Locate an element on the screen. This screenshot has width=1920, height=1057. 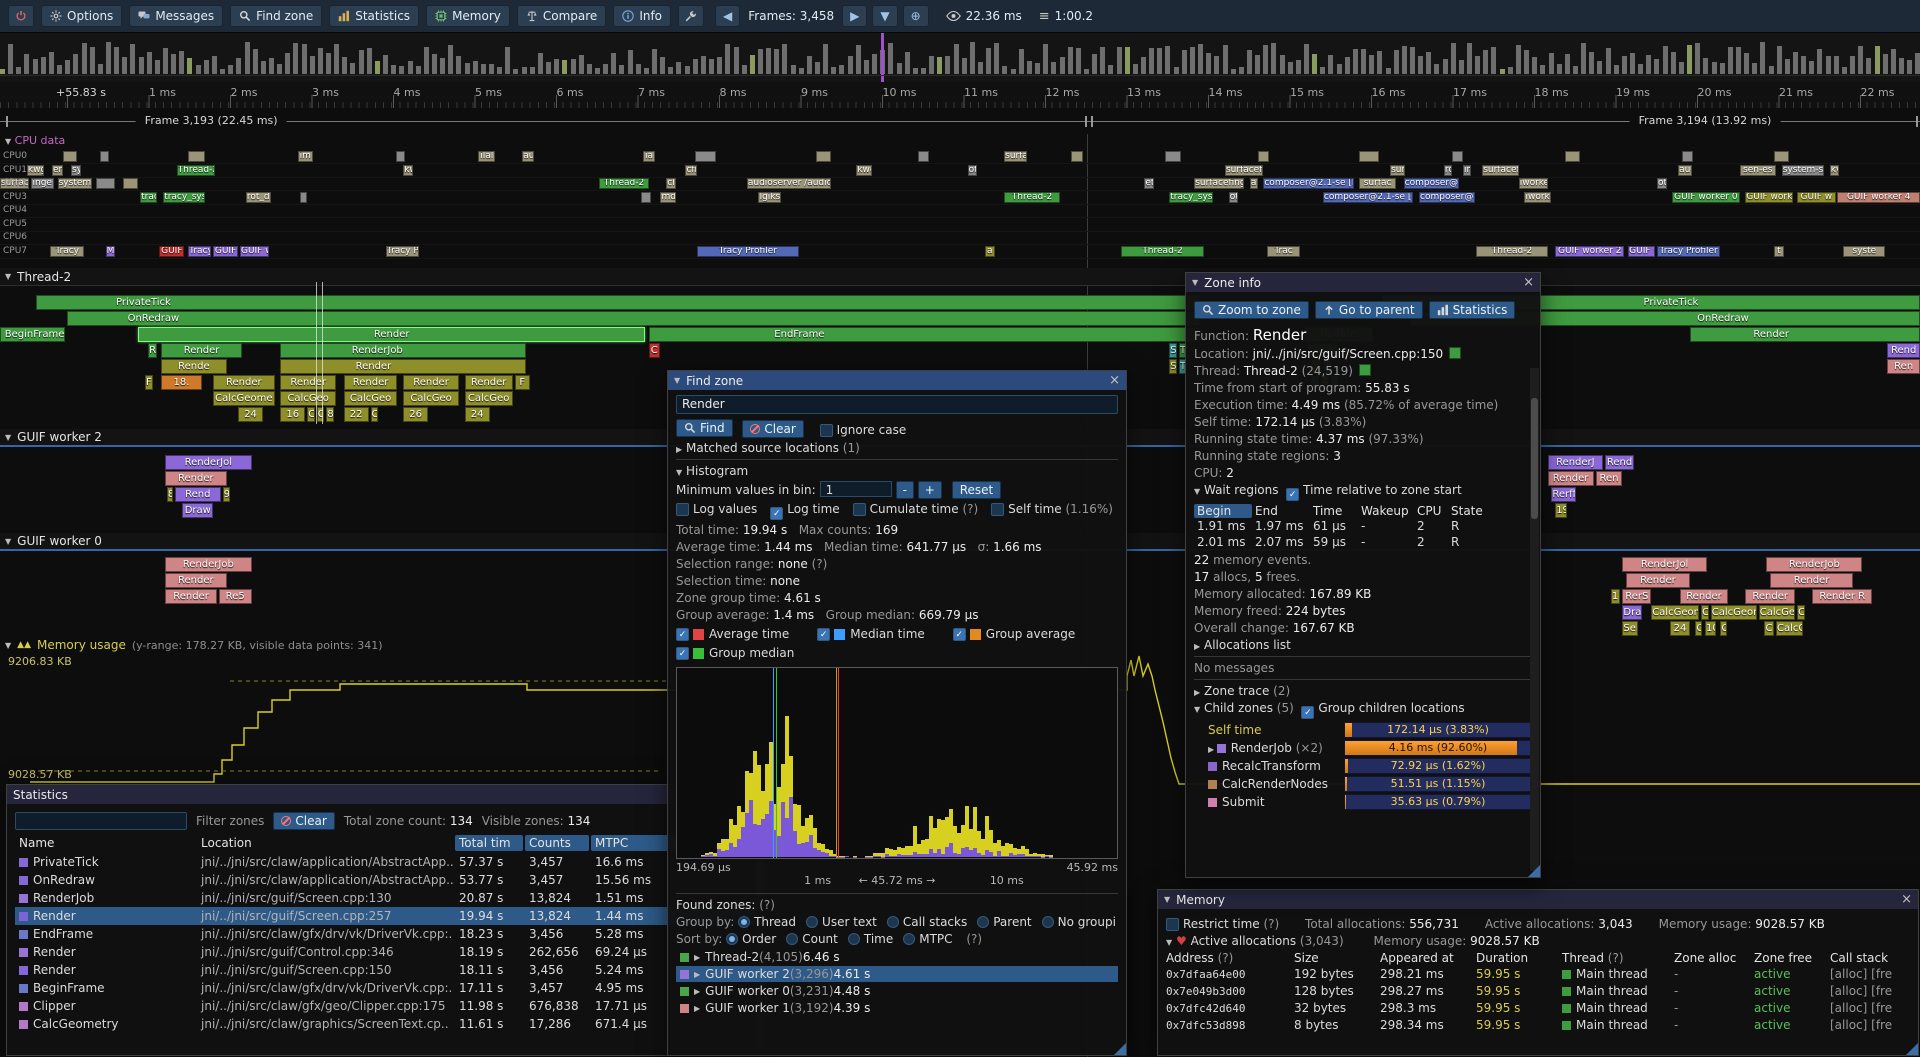
timeline-zone: RenderJol is located at coordinates (1664, 564).